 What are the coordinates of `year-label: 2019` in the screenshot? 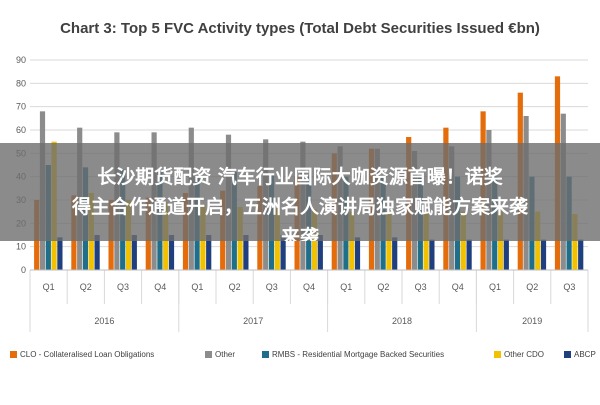 It's located at (532, 321).